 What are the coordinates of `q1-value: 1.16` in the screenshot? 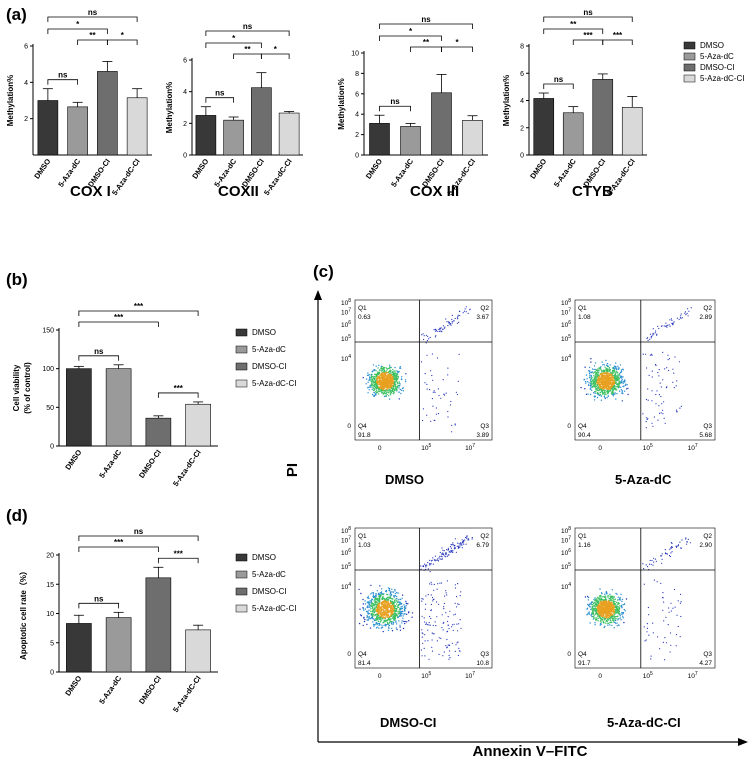 It's located at (584, 545).